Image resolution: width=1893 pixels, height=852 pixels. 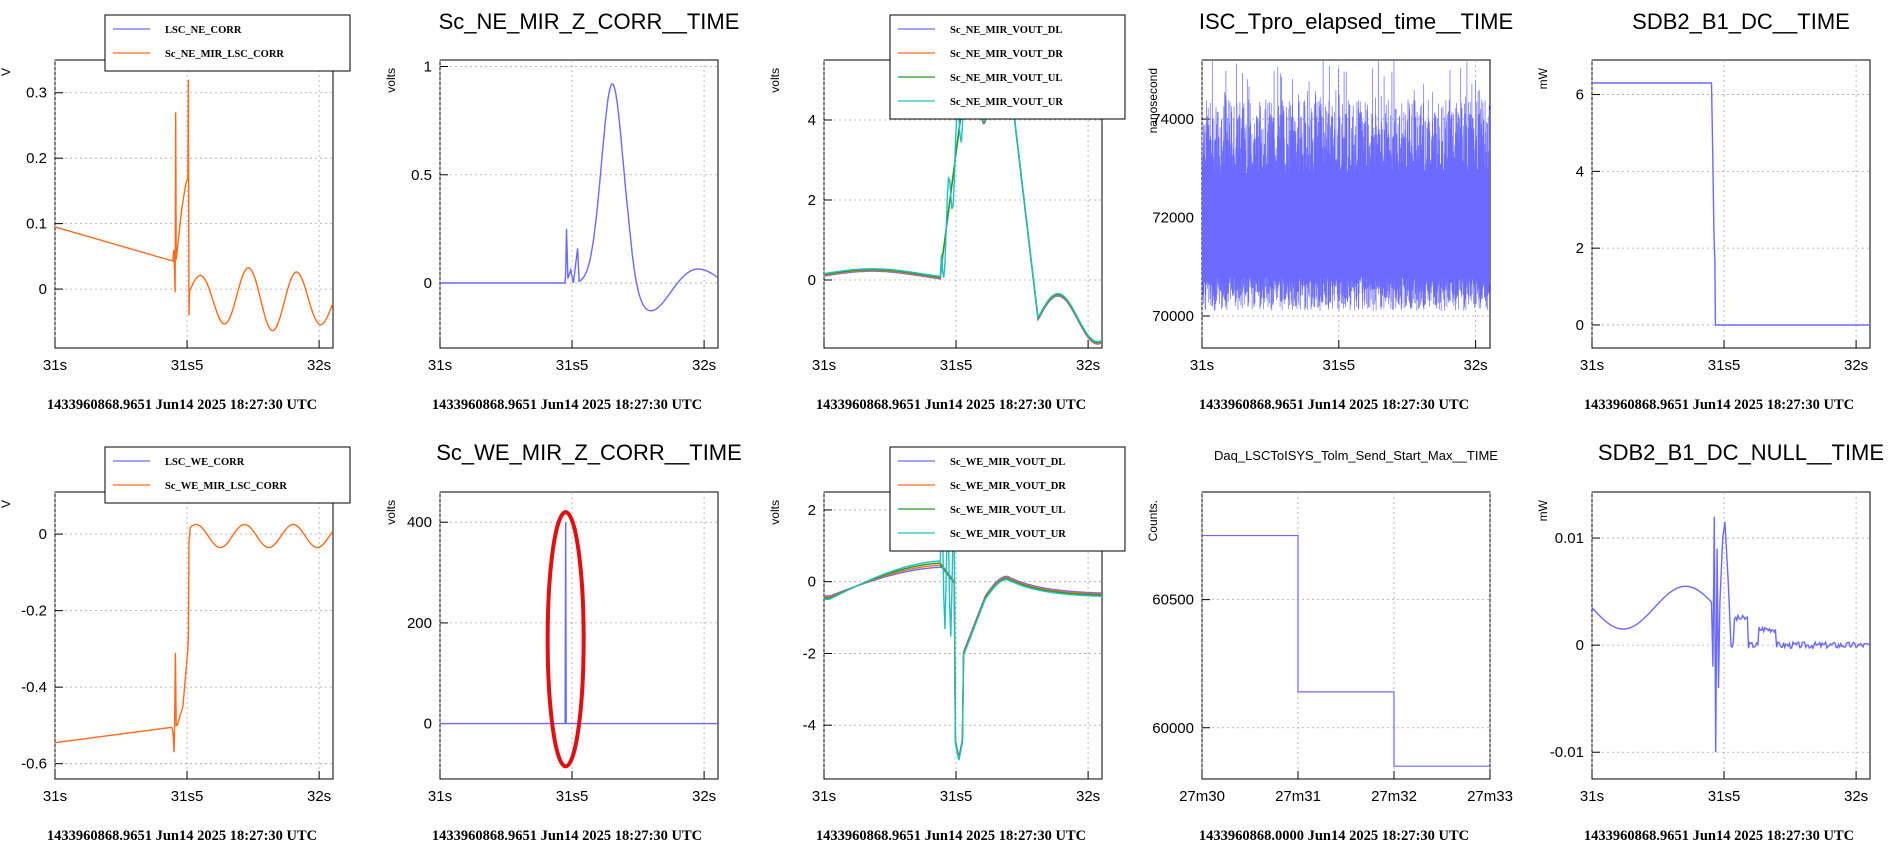 What do you see at coordinates (1741, 21) in the screenshot?
I see `chart-title: SDB2_B1_DC__TIME` at bounding box center [1741, 21].